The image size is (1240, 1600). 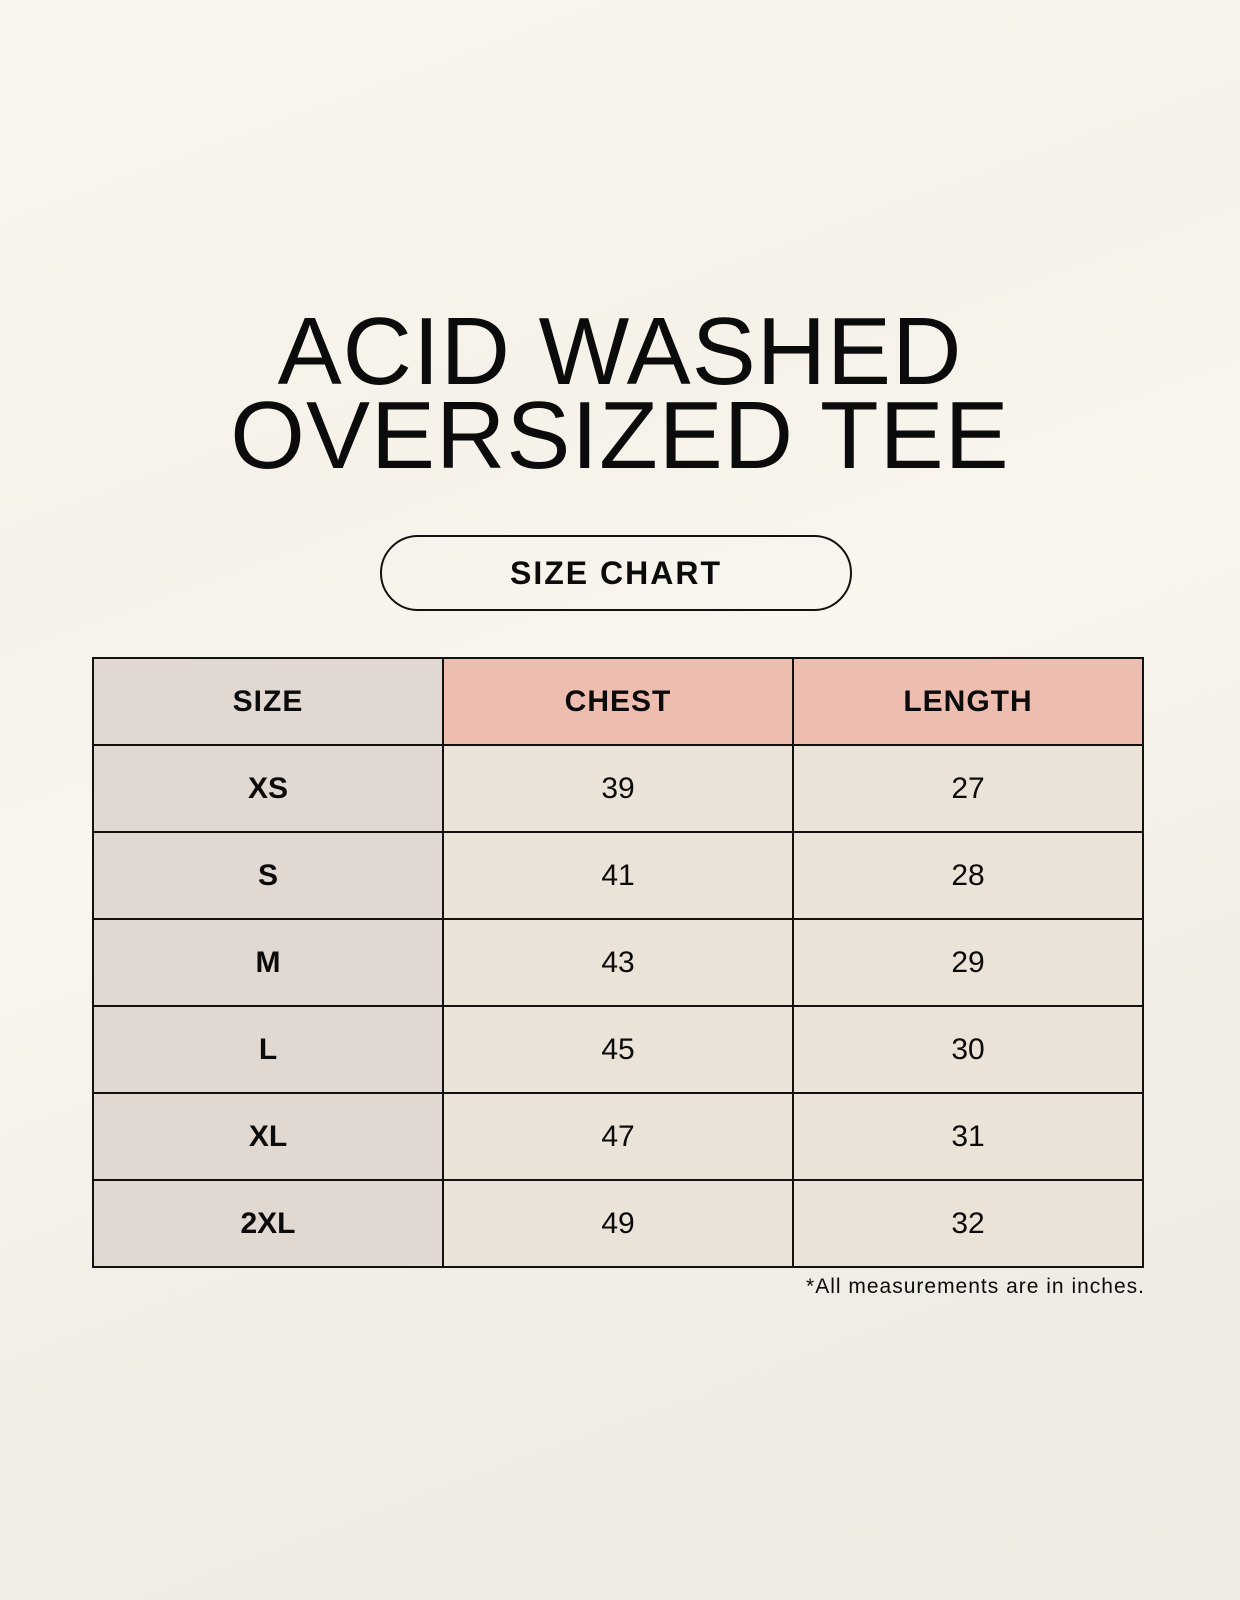 I want to click on cell-chest: 49, so click(x=618, y=1223).